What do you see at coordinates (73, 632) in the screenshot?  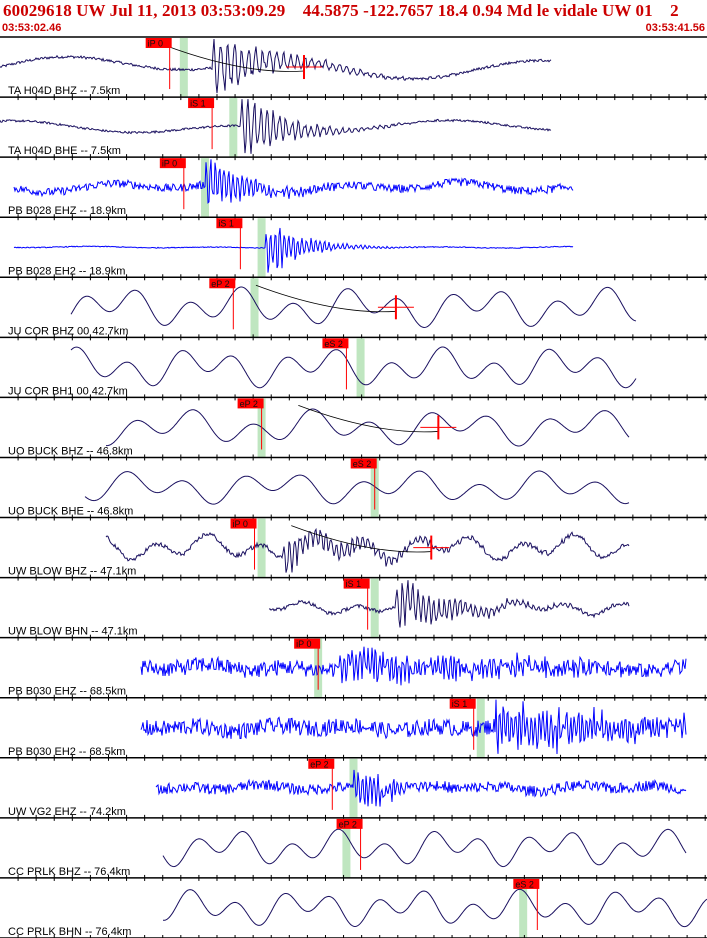 I see `station-label-9: UW BLOW BHN -- 47.1km` at bounding box center [73, 632].